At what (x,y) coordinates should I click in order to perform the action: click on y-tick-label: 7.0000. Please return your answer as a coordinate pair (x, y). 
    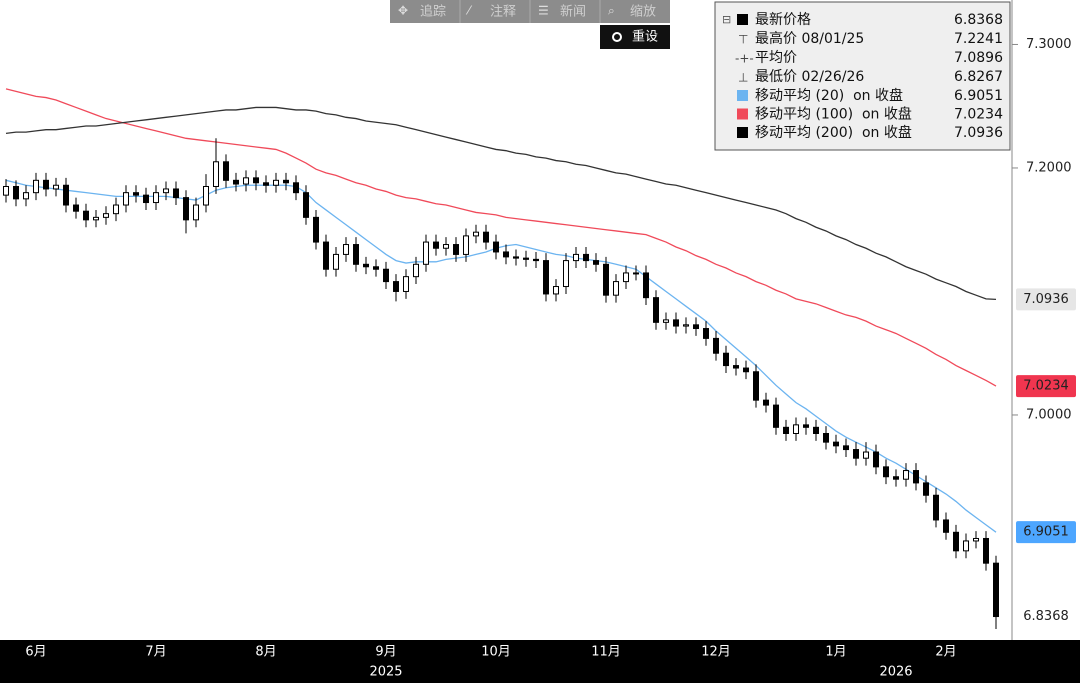
    Looking at the image, I should click on (1049, 414).